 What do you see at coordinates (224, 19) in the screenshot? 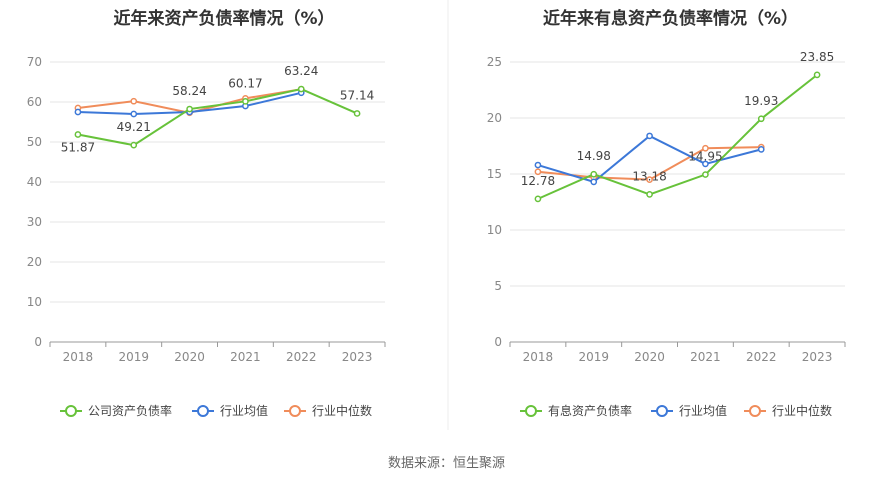
I see `left-chart-title: 近年来资产负债率情况（%）` at bounding box center [224, 19].